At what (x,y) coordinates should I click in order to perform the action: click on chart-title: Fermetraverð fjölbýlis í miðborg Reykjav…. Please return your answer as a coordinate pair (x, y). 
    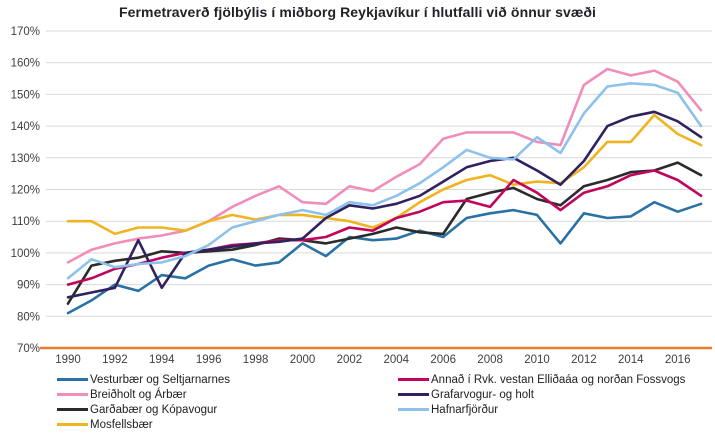
    Looking at the image, I should click on (357, 12).